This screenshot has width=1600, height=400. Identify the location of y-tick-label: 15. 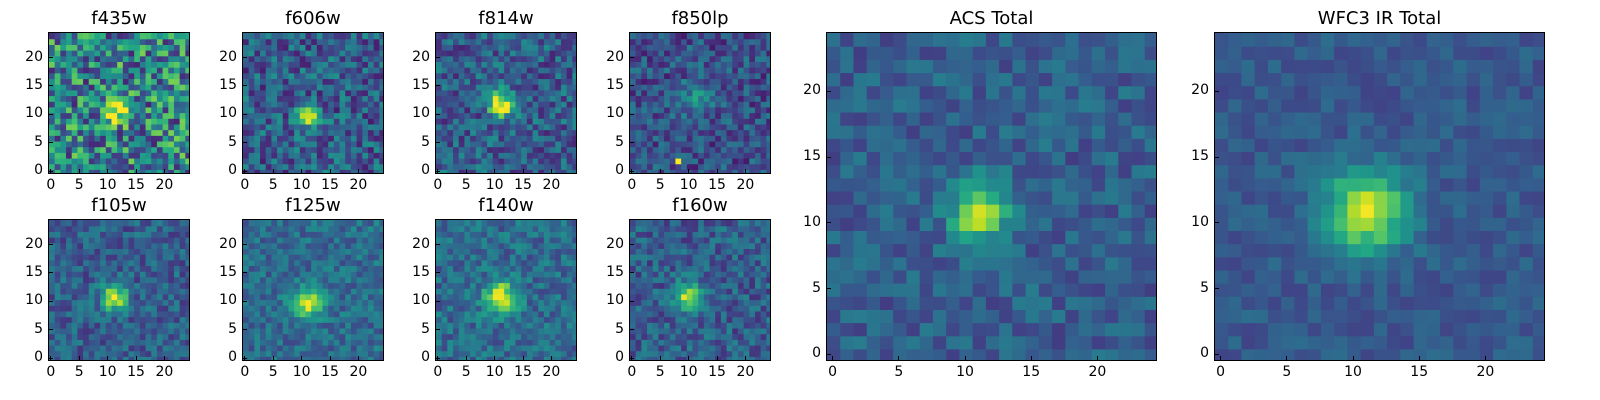
(228, 271).